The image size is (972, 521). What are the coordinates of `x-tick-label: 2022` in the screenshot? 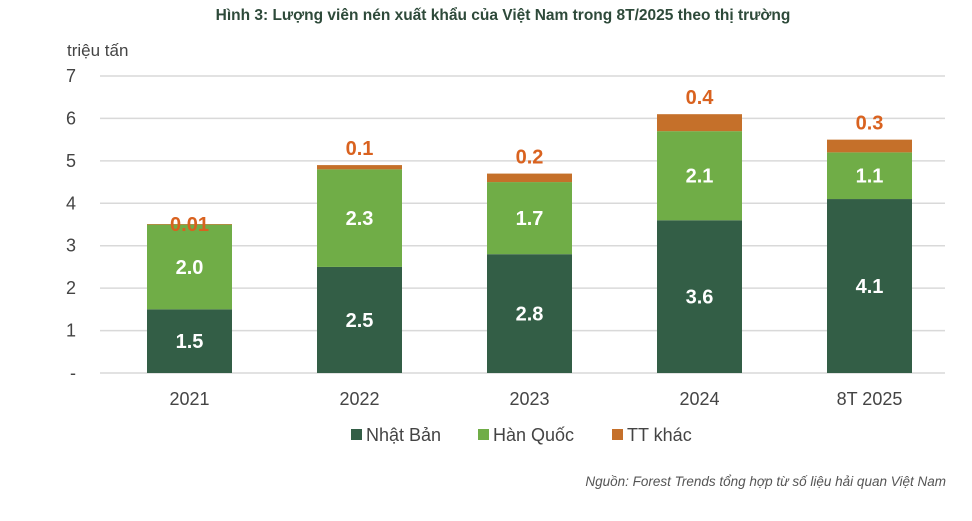 It's located at (359, 399).